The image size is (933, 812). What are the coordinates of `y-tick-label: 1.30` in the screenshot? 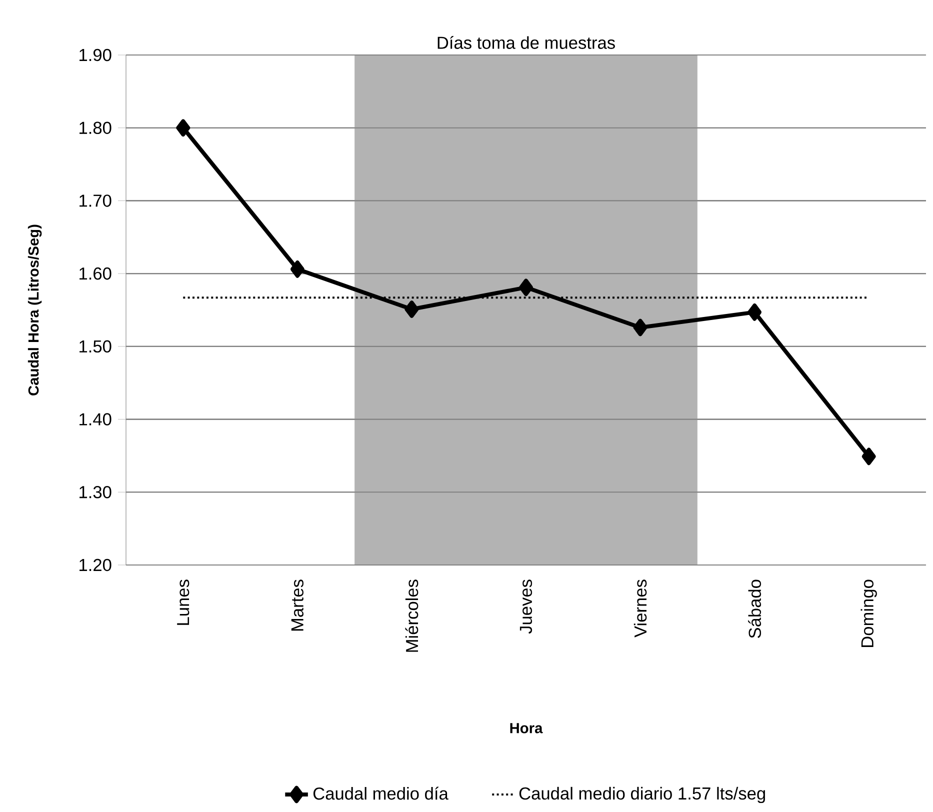 It's located at (96, 492).